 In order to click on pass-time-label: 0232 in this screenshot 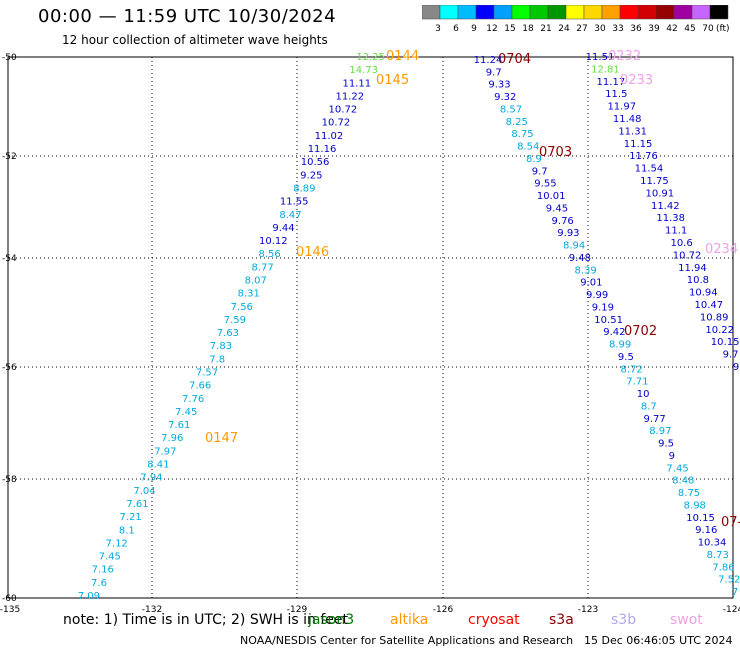, I will do `click(624, 56)`.